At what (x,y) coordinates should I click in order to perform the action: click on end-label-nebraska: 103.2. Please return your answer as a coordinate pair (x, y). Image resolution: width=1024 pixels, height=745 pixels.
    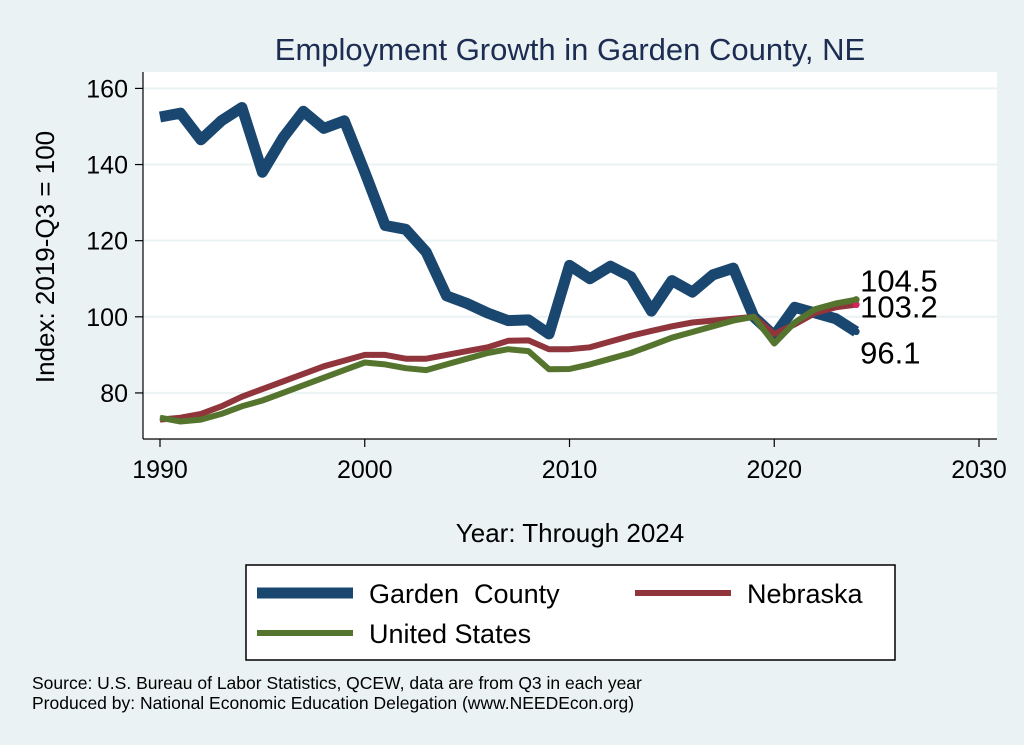
    Looking at the image, I should click on (899, 307).